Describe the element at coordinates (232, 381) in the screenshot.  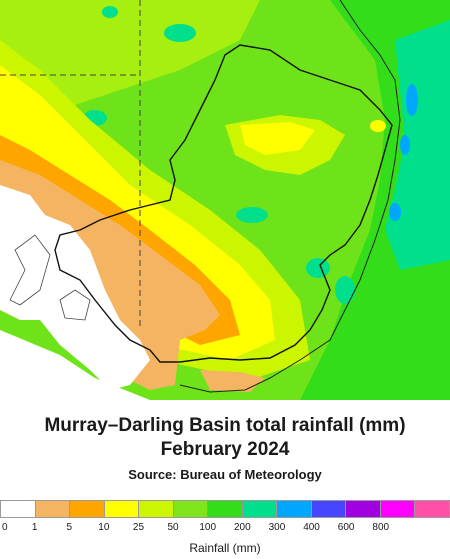
I see `rainfall-zone-1-5-coast` at that location.